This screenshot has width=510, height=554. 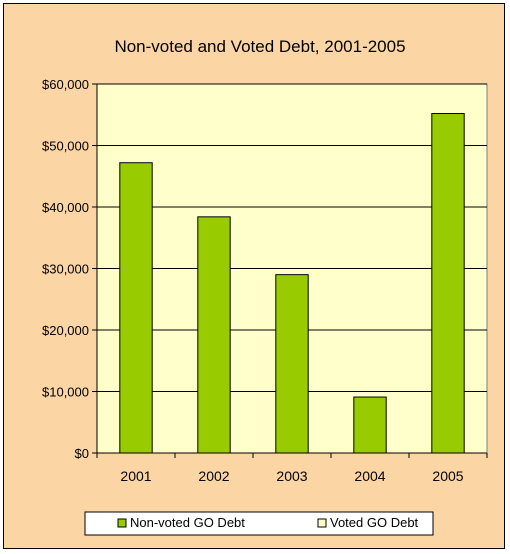 What do you see at coordinates (448, 283) in the screenshot?
I see `bar-2005` at bounding box center [448, 283].